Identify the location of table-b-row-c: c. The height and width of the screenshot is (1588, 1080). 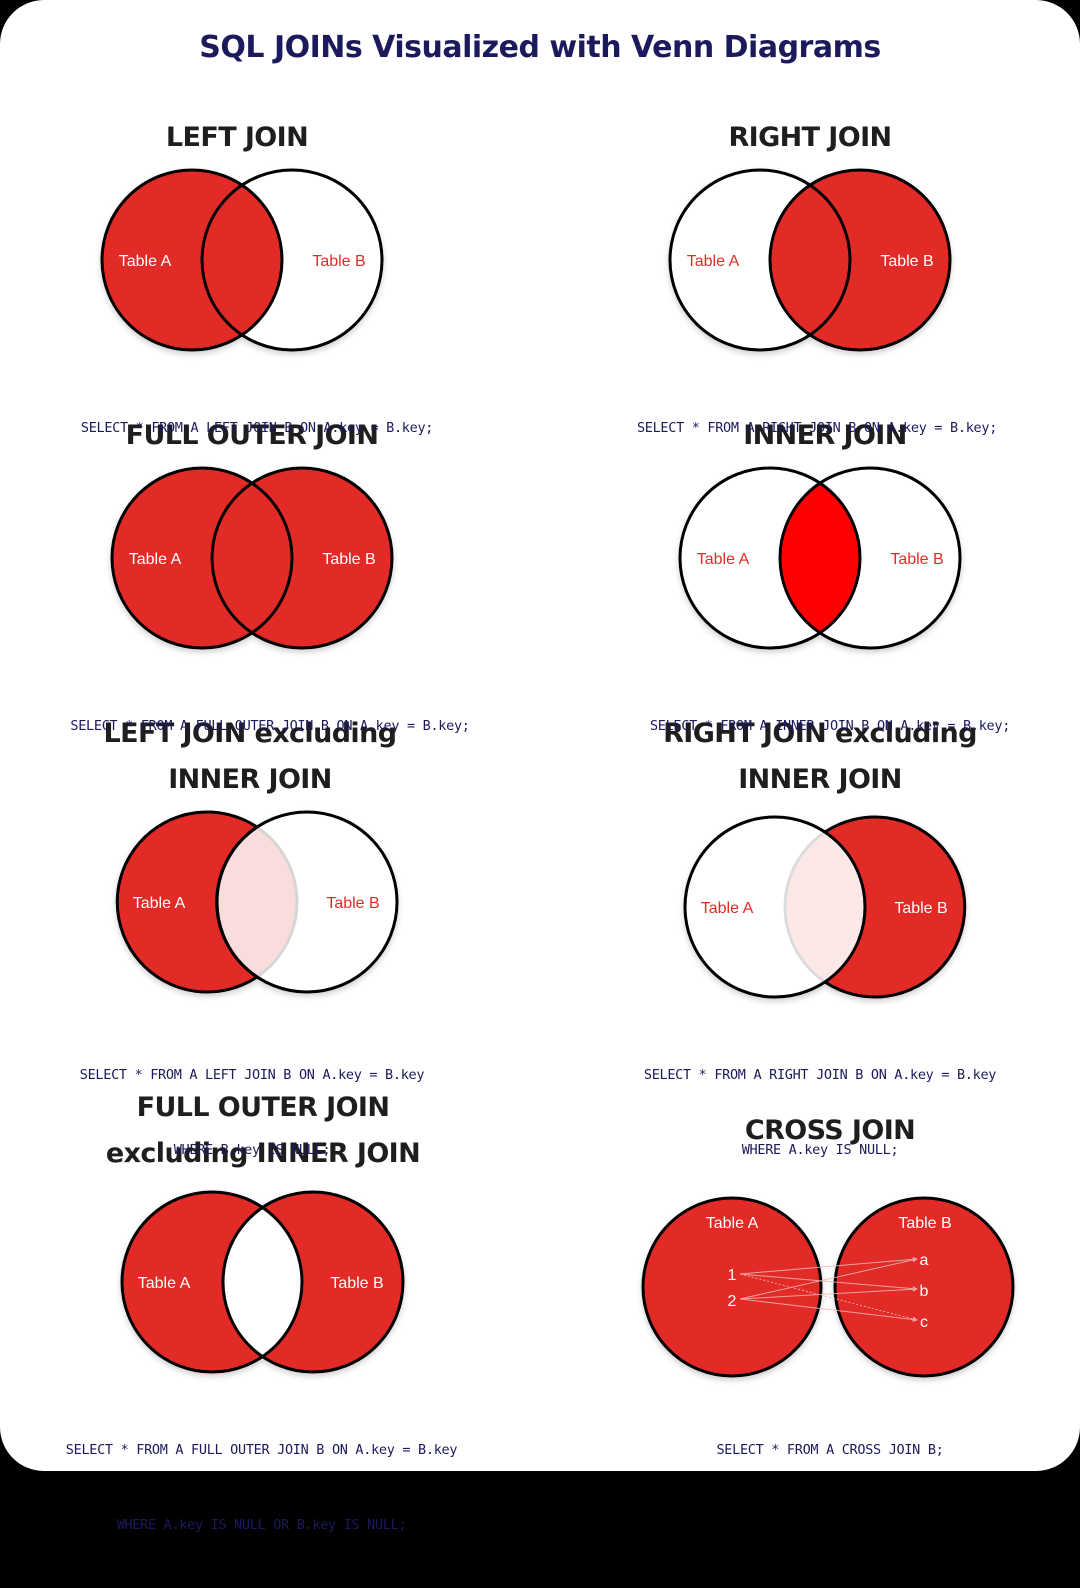
(924, 1322).